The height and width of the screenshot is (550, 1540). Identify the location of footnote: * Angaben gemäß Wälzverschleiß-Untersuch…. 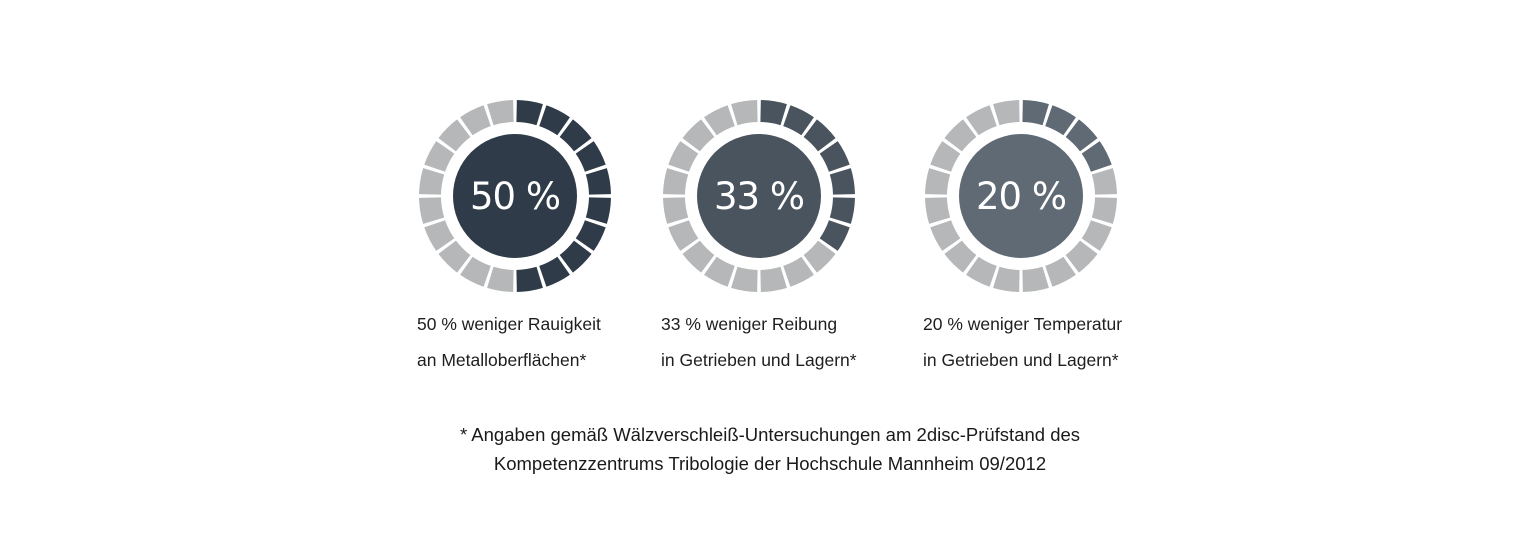
(770, 449).